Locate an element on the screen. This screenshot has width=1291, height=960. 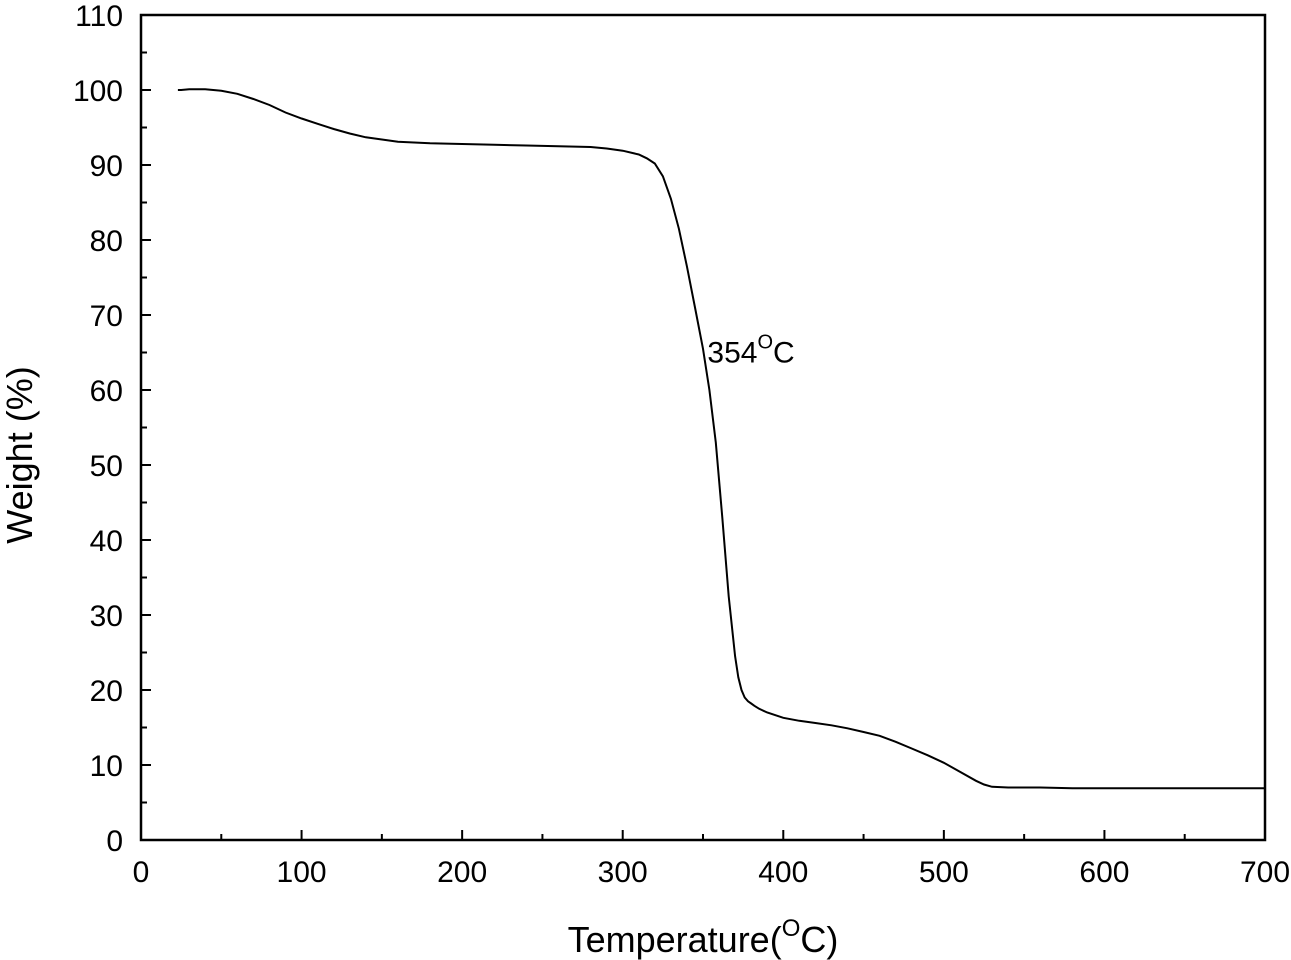
annotation-unit: C is located at coordinates (784, 353).